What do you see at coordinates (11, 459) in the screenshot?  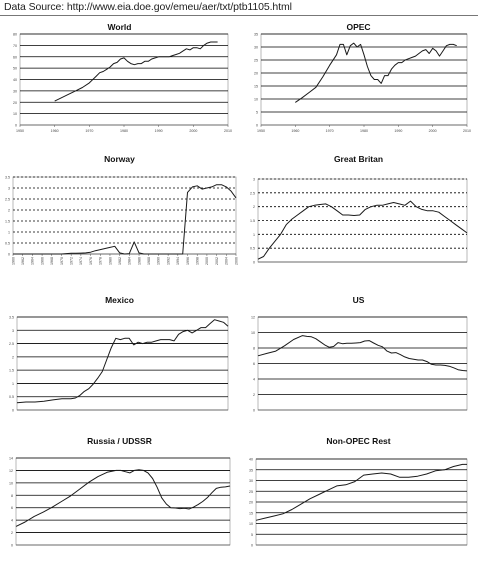 I see `y-tick-label: 14` at bounding box center [11, 459].